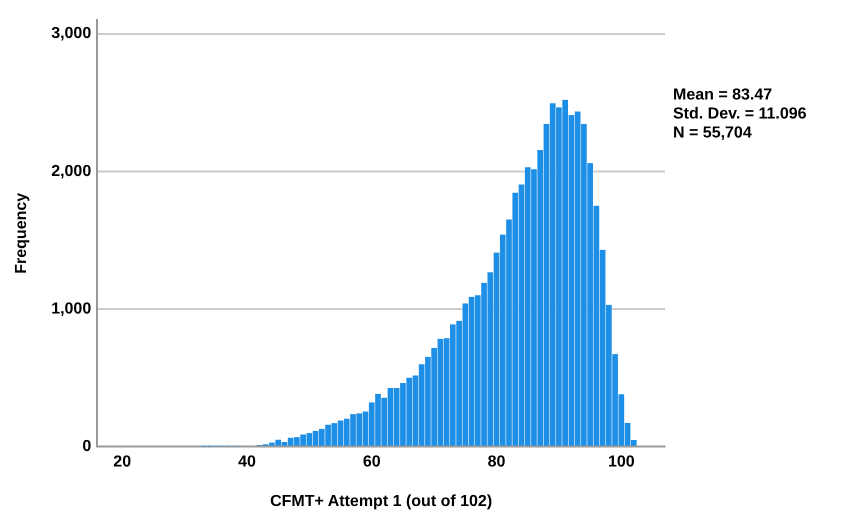 Image resolution: width=848 pixels, height=523 pixels. I want to click on x-tick-label: 80, so click(497, 462).